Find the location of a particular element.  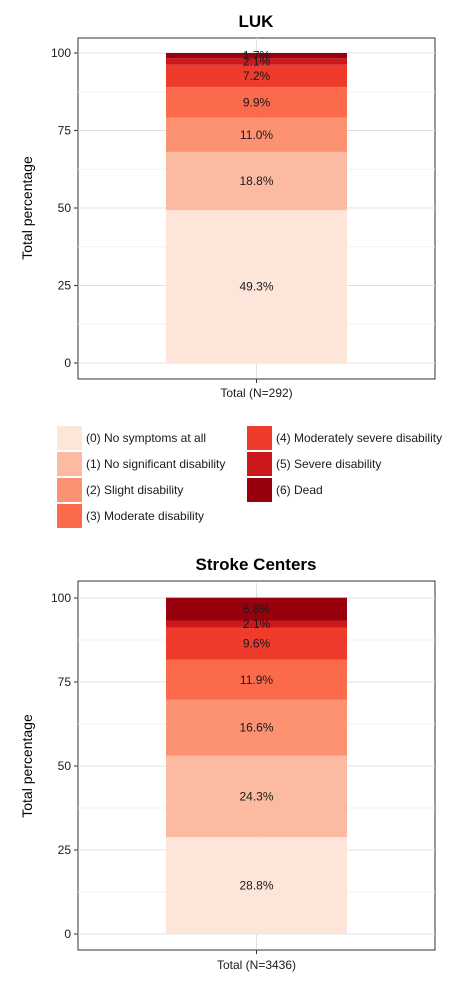

x-tick-label: Total (N=292) is located at coordinates (256, 393).